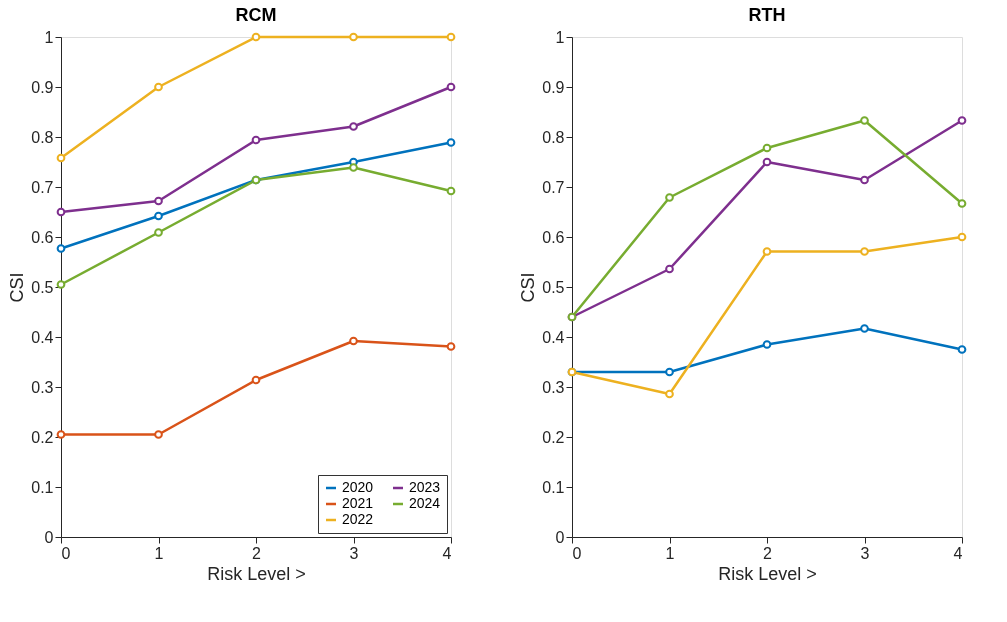  What do you see at coordinates (767, 15) in the screenshot?
I see `chart-title: RTH` at bounding box center [767, 15].